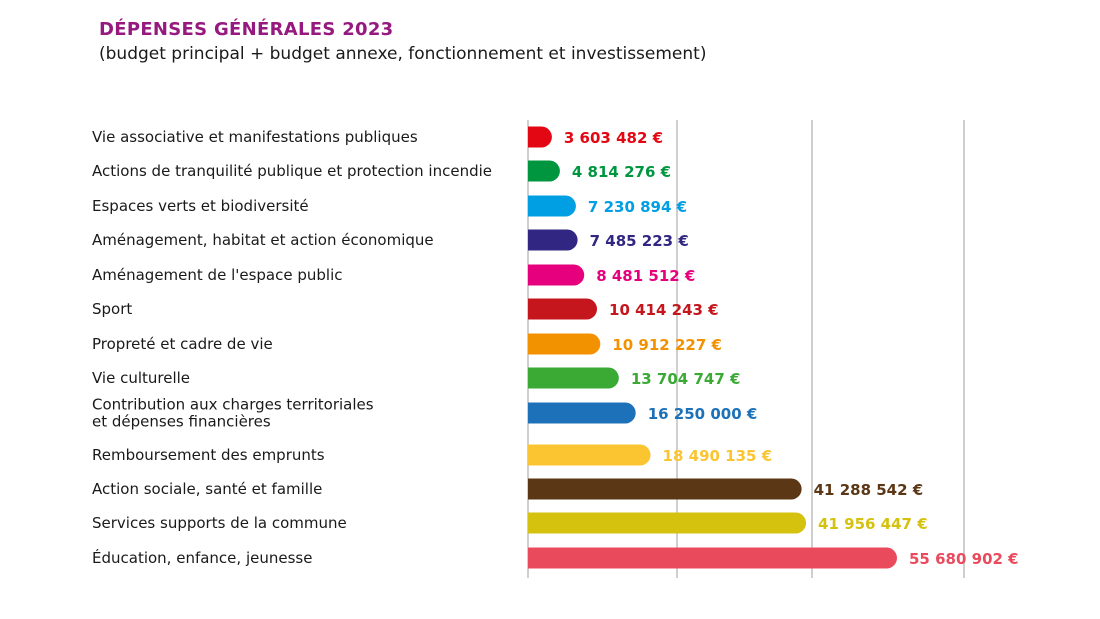 This screenshot has width=1100, height=619. Describe the element at coordinates (182, 344) in the screenshot. I see `category-label: Propreté et cadre de vie` at that location.